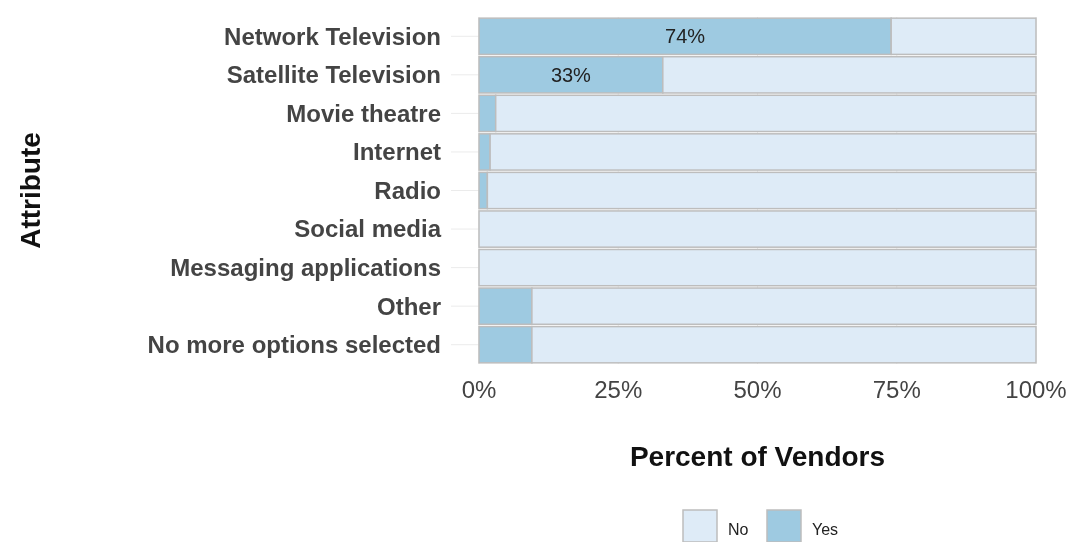 The height and width of the screenshot is (542, 1073). What do you see at coordinates (685, 36) in the screenshot?
I see `data-label: 74%` at bounding box center [685, 36].